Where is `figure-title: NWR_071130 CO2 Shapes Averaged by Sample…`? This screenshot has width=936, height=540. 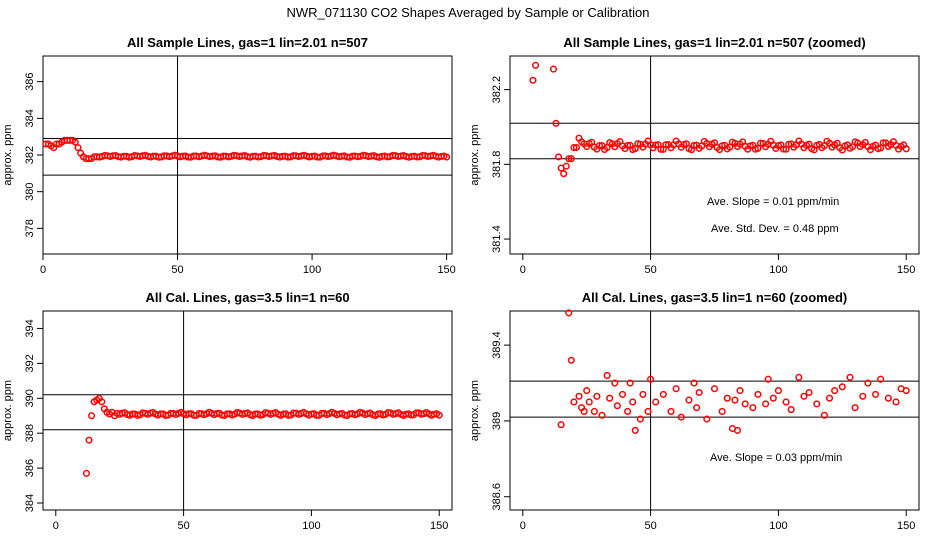 figure-title: NWR_071130 CO2 Shapes Averaged by Sample… is located at coordinates (468, 12).